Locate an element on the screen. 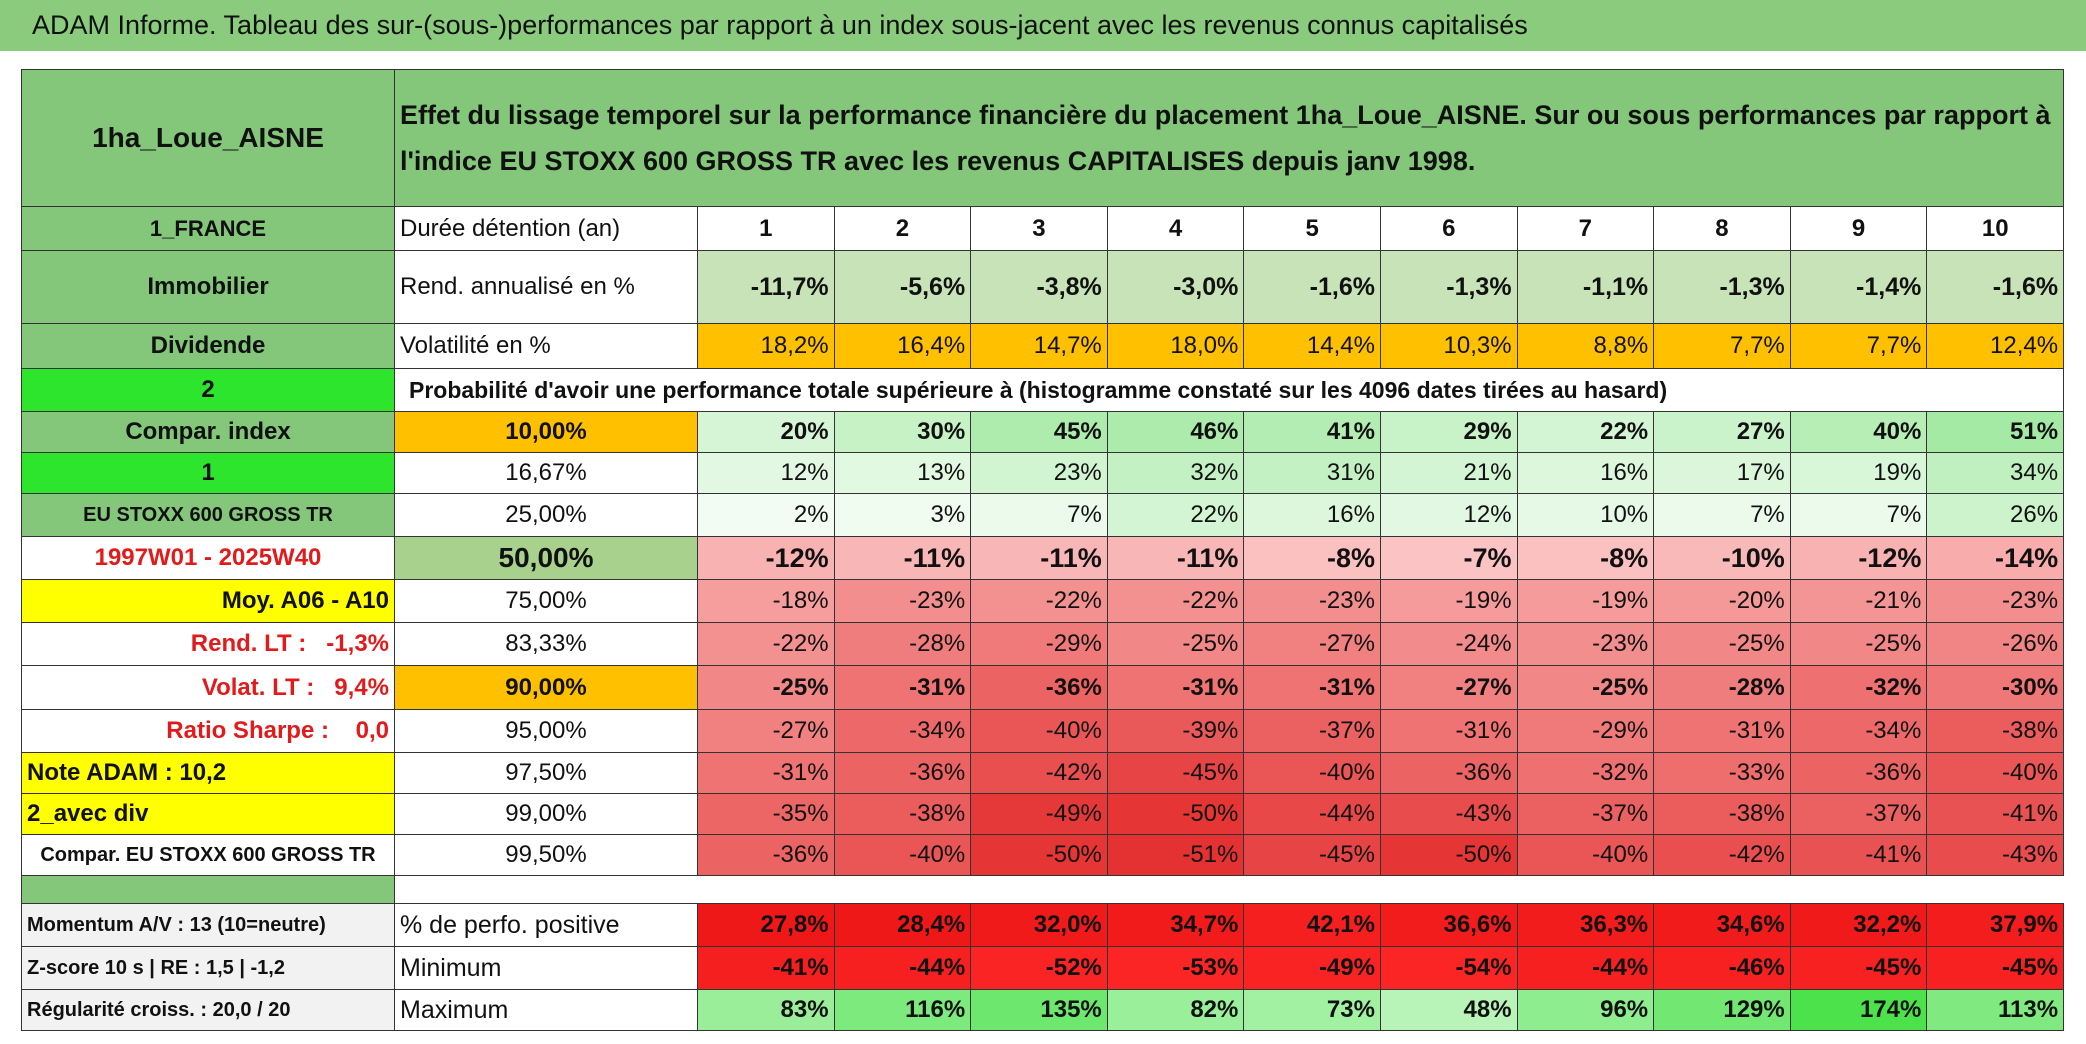  value-cell: 18,2% is located at coordinates (766, 346).